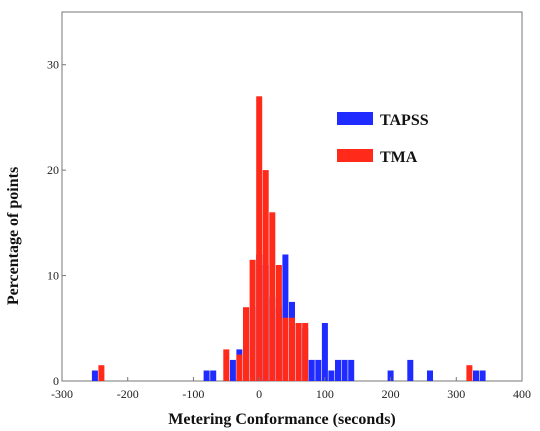 This screenshot has width=540, height=431. I want to click on legend-swatch-tma, so click(355, 155).